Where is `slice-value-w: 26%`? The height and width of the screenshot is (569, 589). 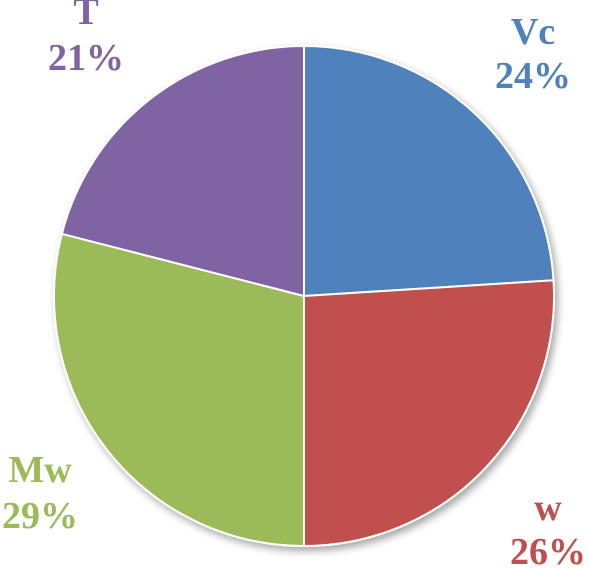 slice-value-w: 26% is located at coordinates (548, 550).